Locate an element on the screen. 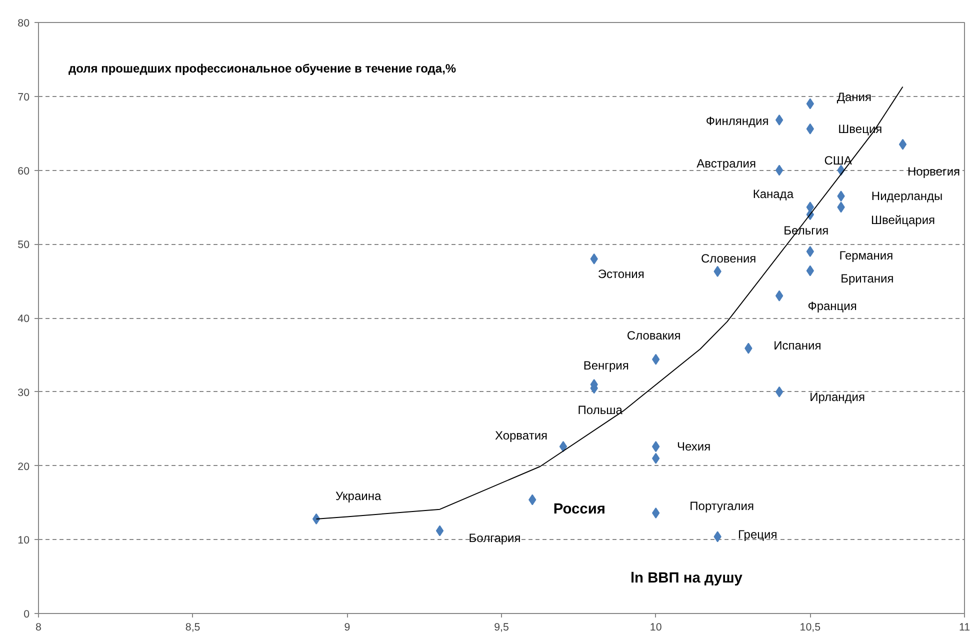 The height and width of the screenshot is (641, 972). x-tick-label: 10,5 is located at coordinates (810, 628).